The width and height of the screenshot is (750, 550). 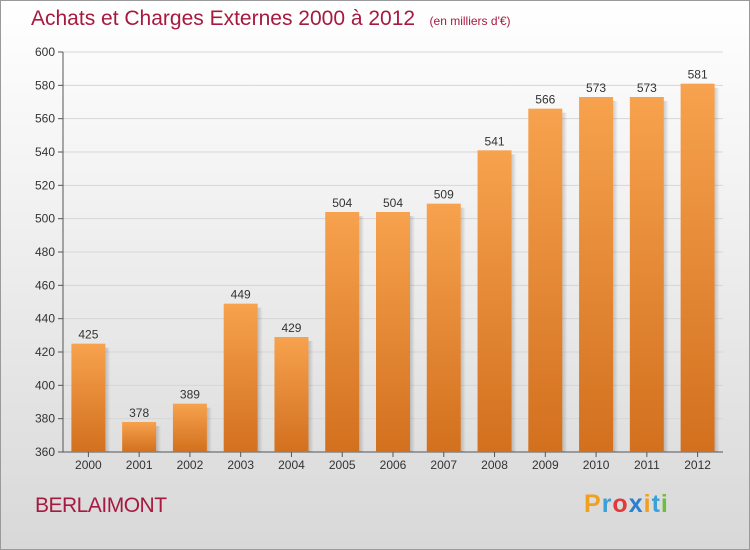 What do you see at coordinates (646, 274) in the screenshot?
I see `bar-2011` at bounding box center [646, 274].